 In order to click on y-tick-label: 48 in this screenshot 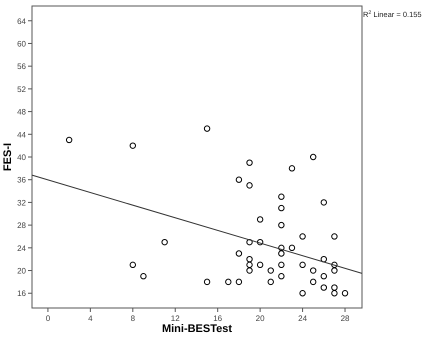, I will do `click(22, 112)`.